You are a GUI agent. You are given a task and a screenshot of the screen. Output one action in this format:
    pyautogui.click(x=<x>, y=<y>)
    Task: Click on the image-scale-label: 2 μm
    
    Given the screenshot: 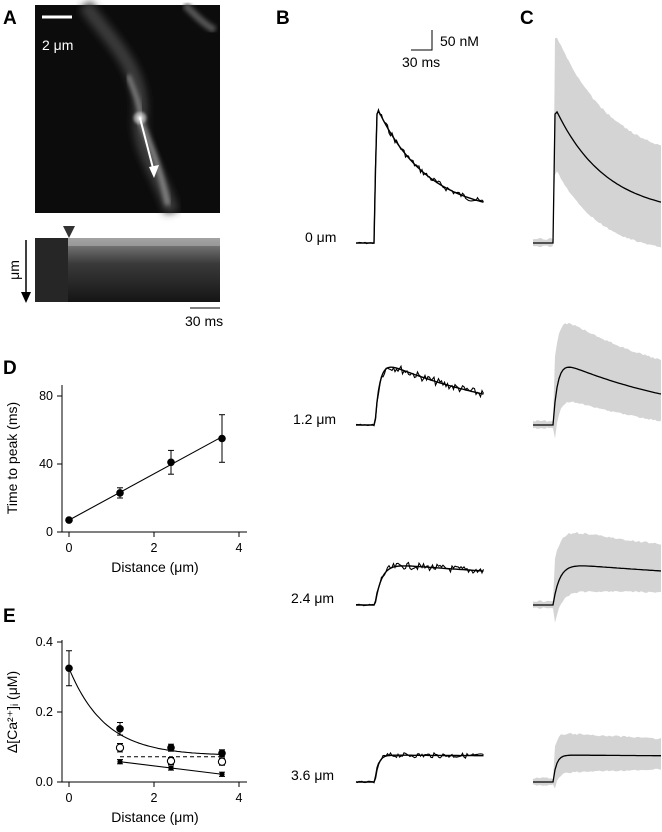 What is the action you would take?
    pyautogui.click(x=57, y=45)
    